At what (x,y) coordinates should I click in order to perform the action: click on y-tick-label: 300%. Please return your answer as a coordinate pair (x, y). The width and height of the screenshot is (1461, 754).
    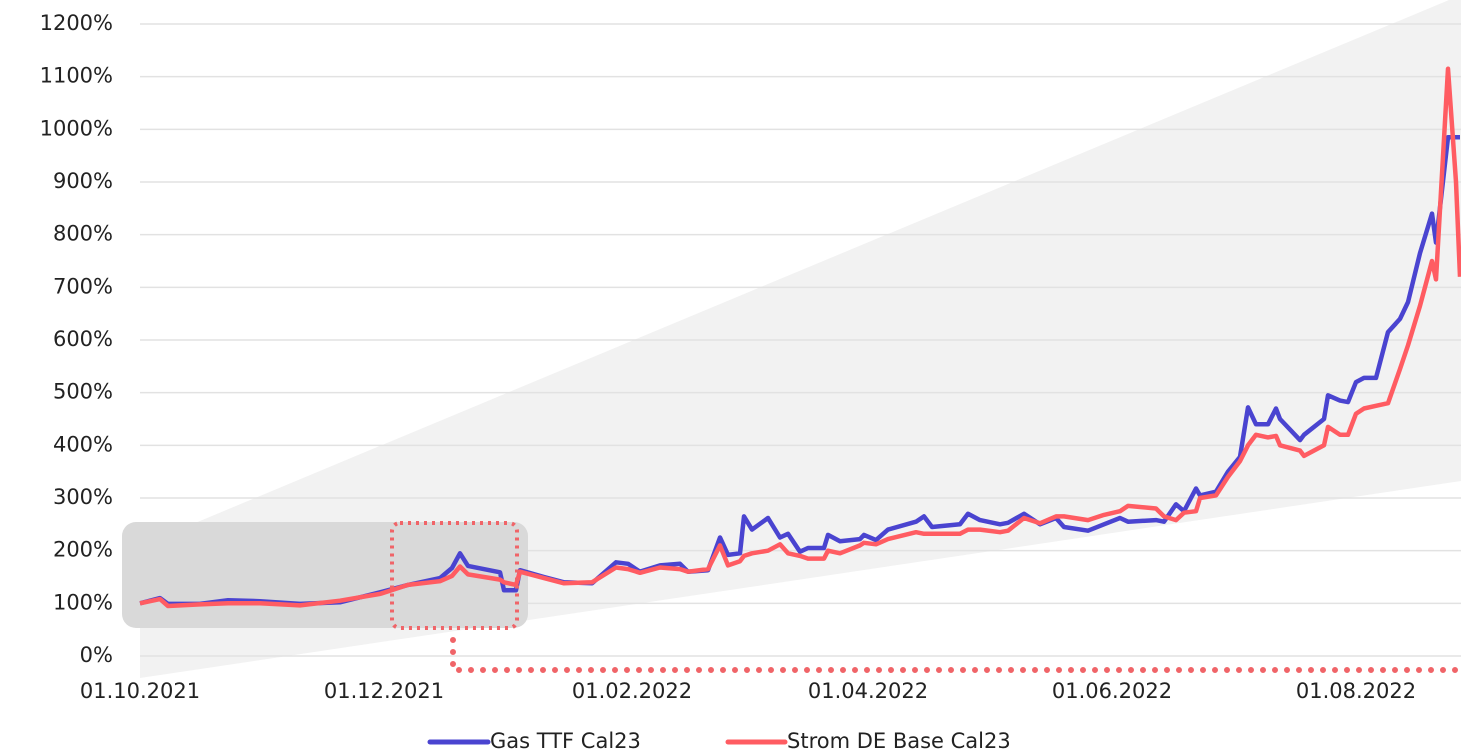
    Looking at the image, I should click on (83, 497).